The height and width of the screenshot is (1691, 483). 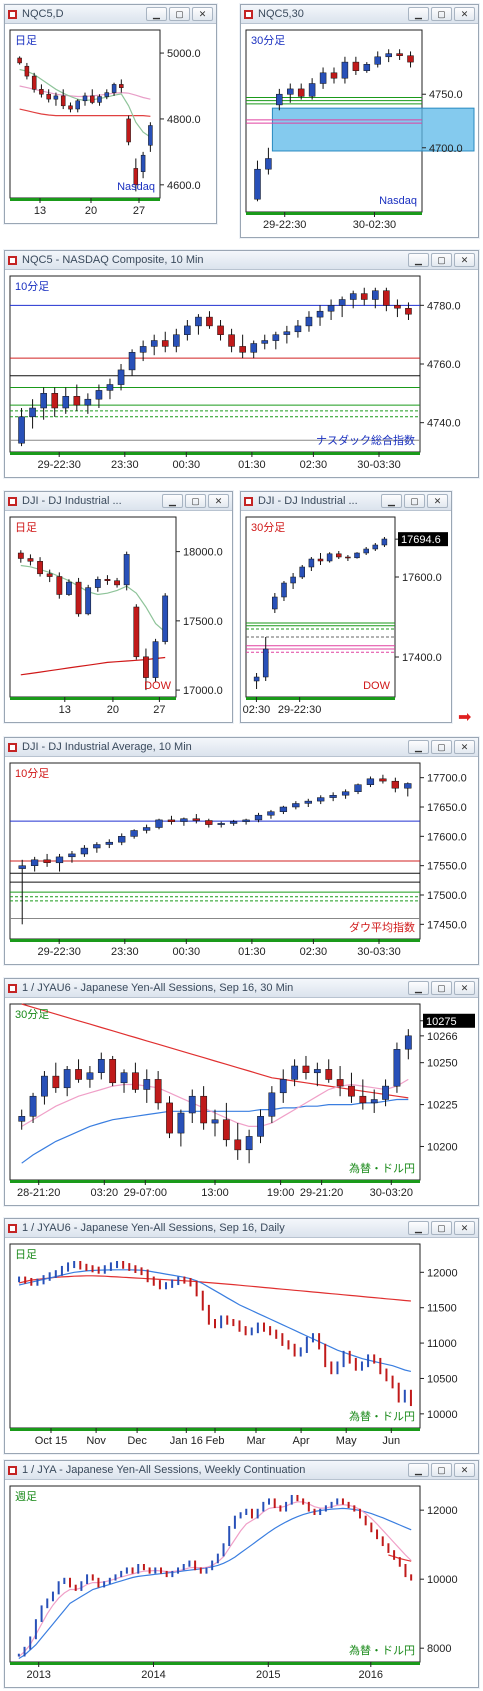 What do you see at coordinates (465, 717) in the screenshot?
I see `arrow-right-icon: ➡` at bounding box center [465, 717].